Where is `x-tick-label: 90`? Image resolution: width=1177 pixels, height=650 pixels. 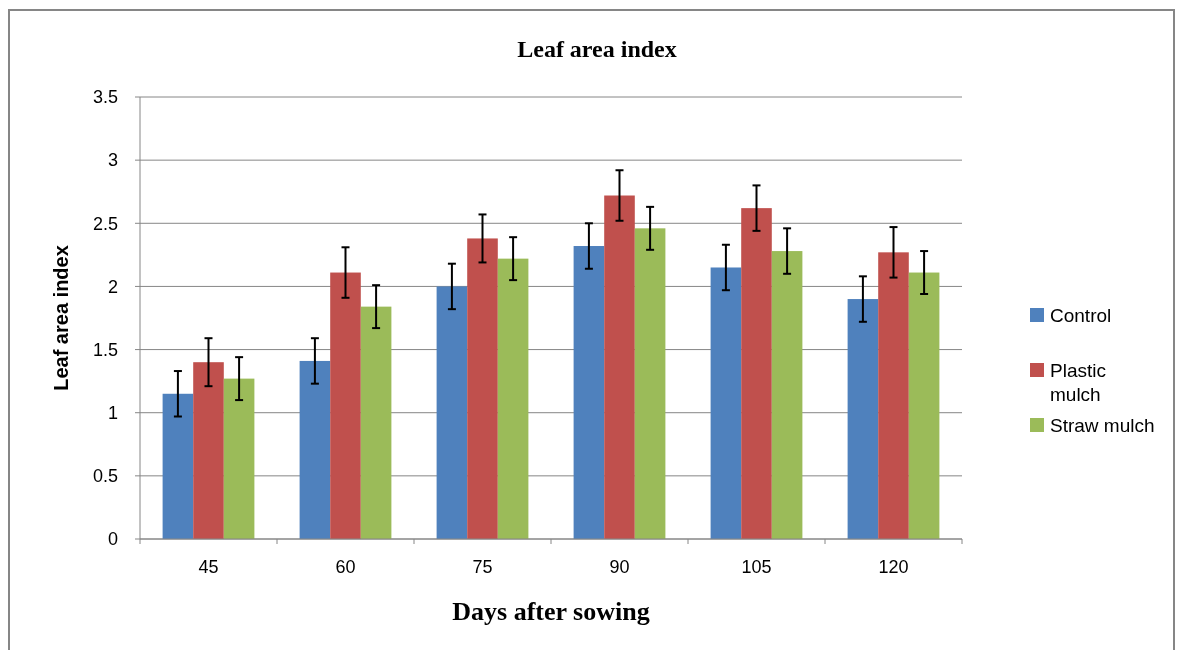
x-tick-label: 90 is located at coordinates (619, 567).